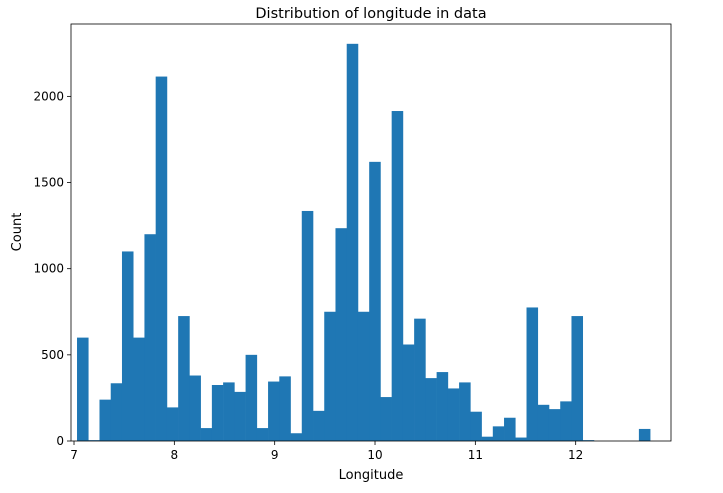 This screenshot has width=723, height=493. Describe the element at coordinates (74, 455) in the screenshot. I see `x-tick-label: 7` at that location.